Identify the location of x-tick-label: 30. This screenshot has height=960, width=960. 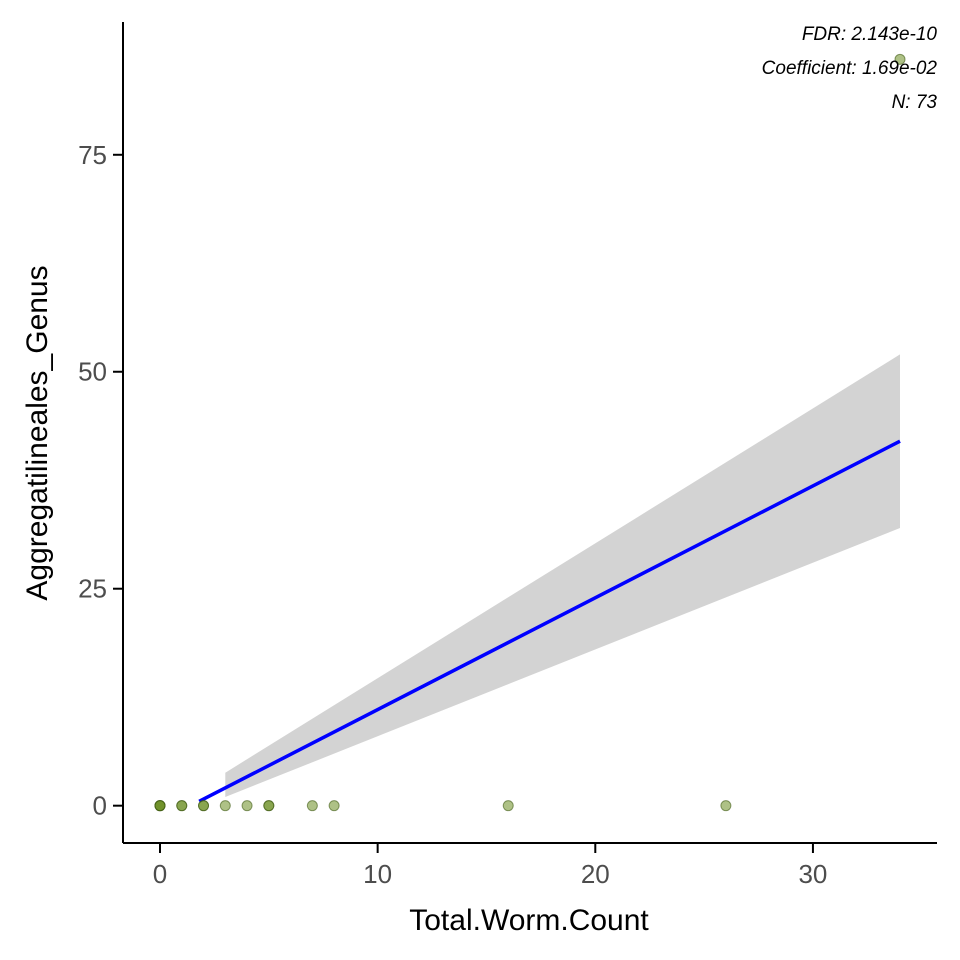
(812, 874).